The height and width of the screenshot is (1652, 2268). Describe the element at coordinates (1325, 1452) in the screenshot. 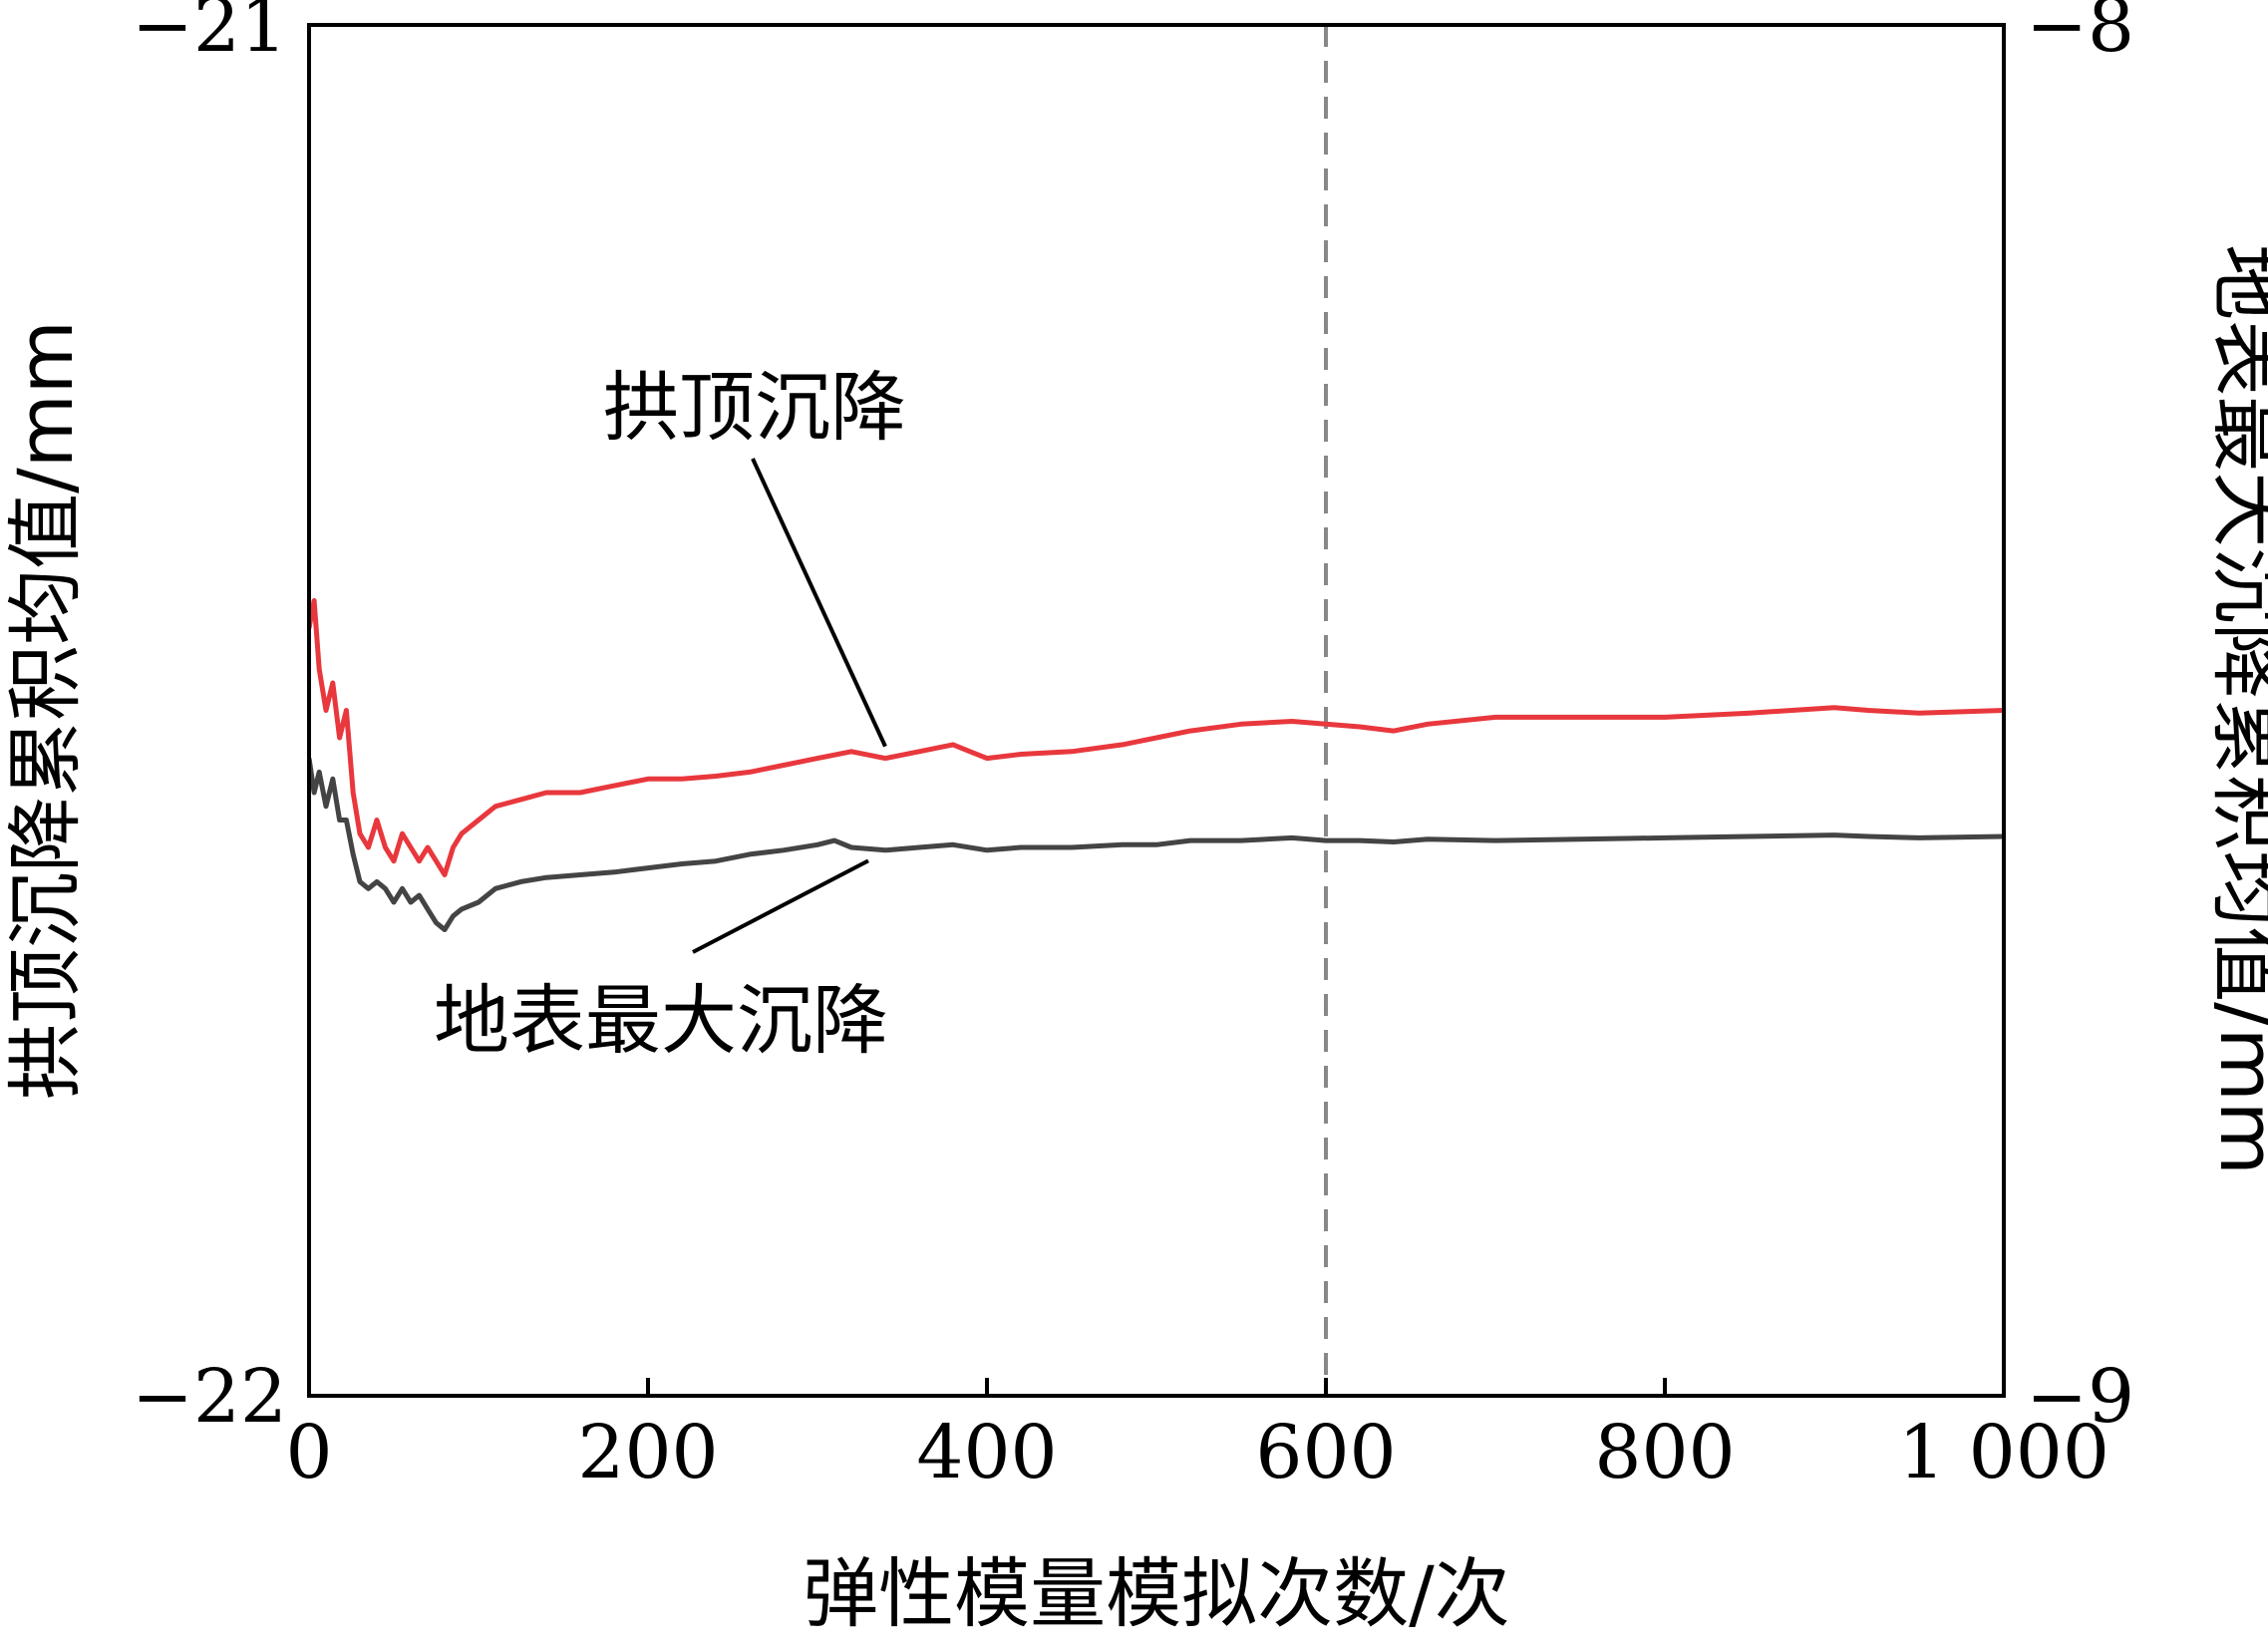

I see `x-tick-label: 600` at that location.